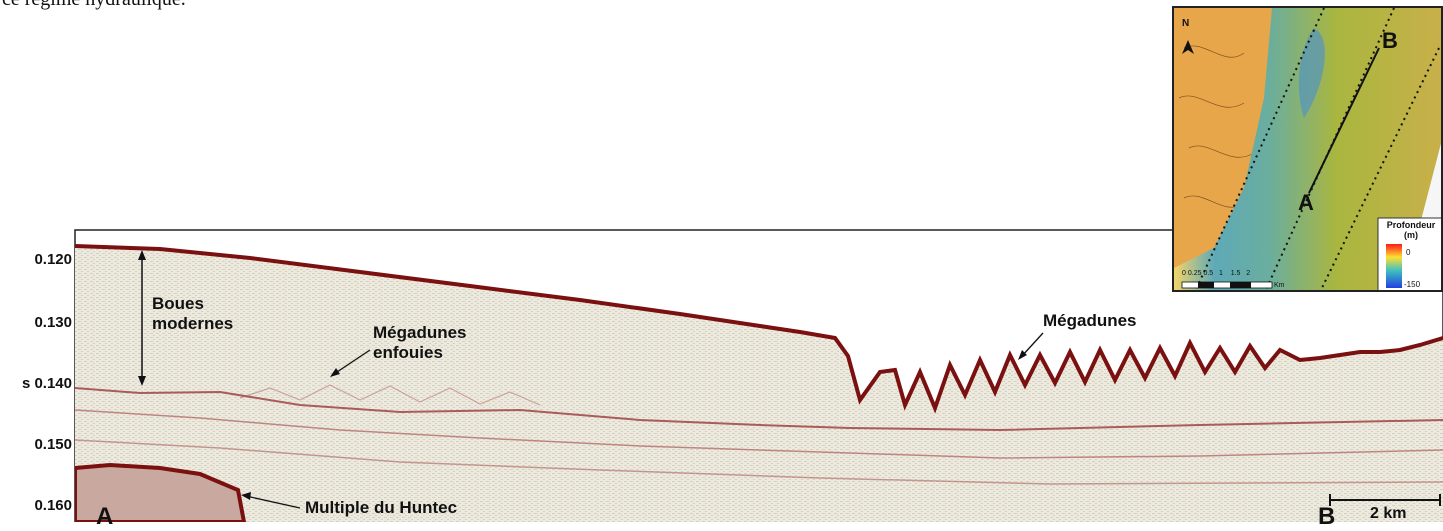 The height and width of the screenshot is (531, 1443). I want to click on legend-title-2: (m), so click(1411, 235).